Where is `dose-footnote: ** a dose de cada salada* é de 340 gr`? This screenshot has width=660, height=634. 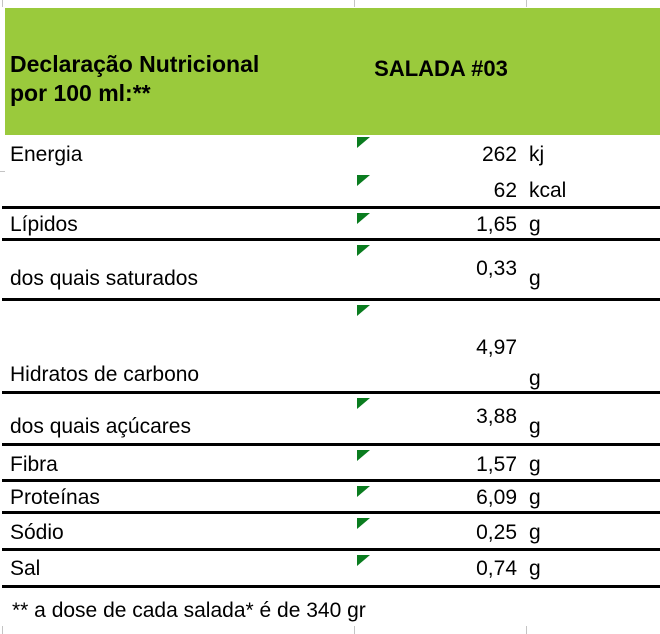 dose-footnote: ** a dose de cada salada* é de 340 gr is located at coordinates (189, 610).